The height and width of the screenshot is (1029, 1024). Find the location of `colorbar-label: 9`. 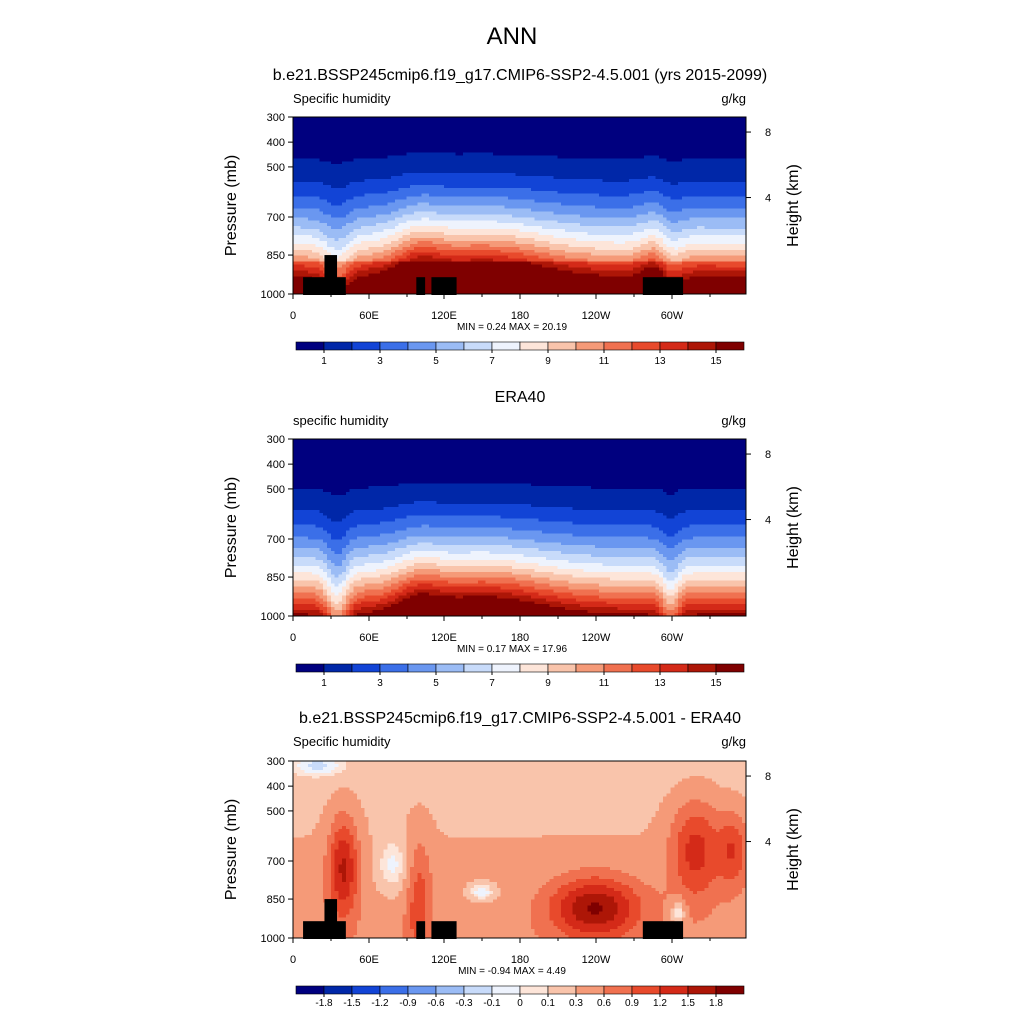

colorbar-label: 9 is located at coordinates (548, 361).